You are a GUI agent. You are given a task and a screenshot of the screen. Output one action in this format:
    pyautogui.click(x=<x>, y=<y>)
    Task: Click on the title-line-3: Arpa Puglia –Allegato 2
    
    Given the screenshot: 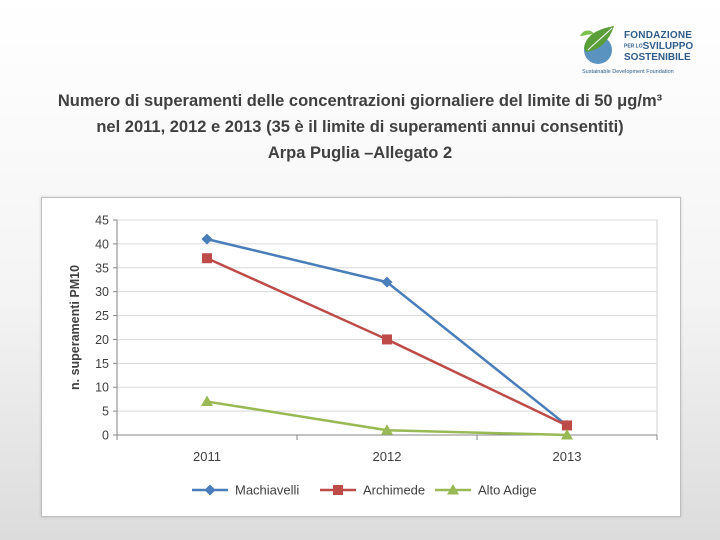 What is the action you would take?
    pyautogui.click(x=360, y=153)
    